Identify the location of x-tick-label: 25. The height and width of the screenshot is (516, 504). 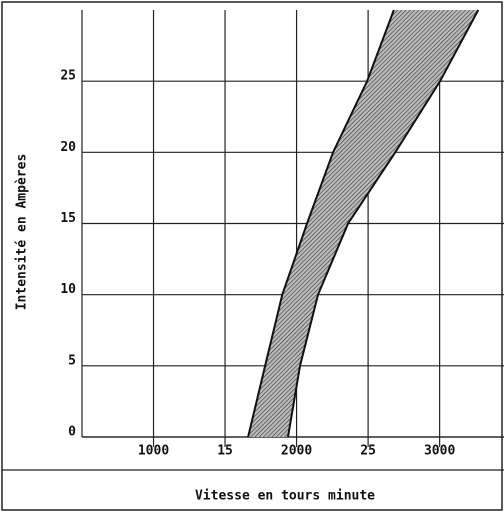
(368, 451).